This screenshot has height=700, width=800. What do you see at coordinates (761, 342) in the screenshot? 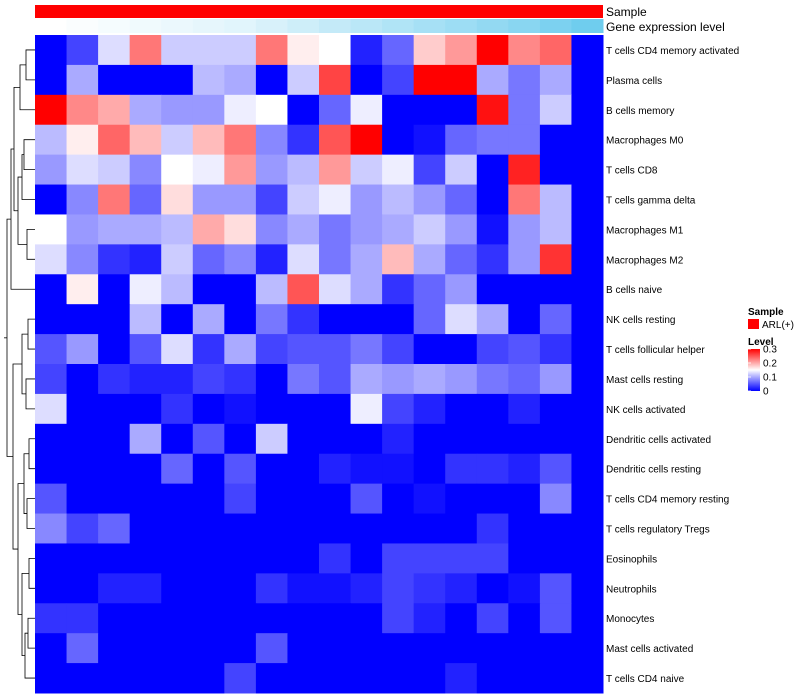
I see `legend-level-title: Level` at bounding box center [761, 342].